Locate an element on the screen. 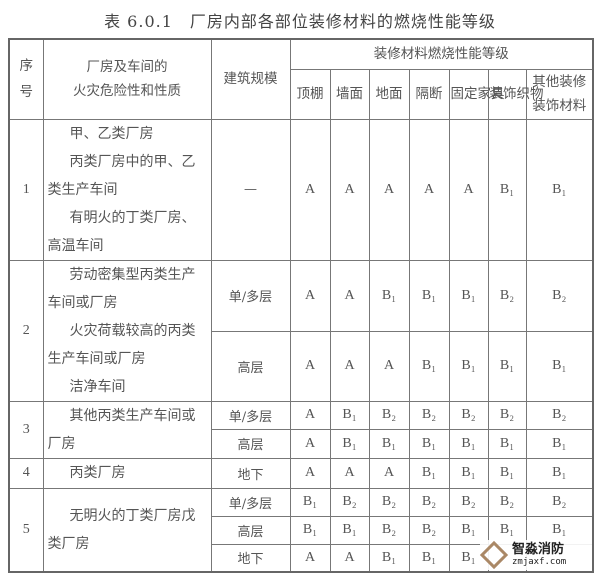  description-line: 高温车间 is located at coordinates (75, 245).